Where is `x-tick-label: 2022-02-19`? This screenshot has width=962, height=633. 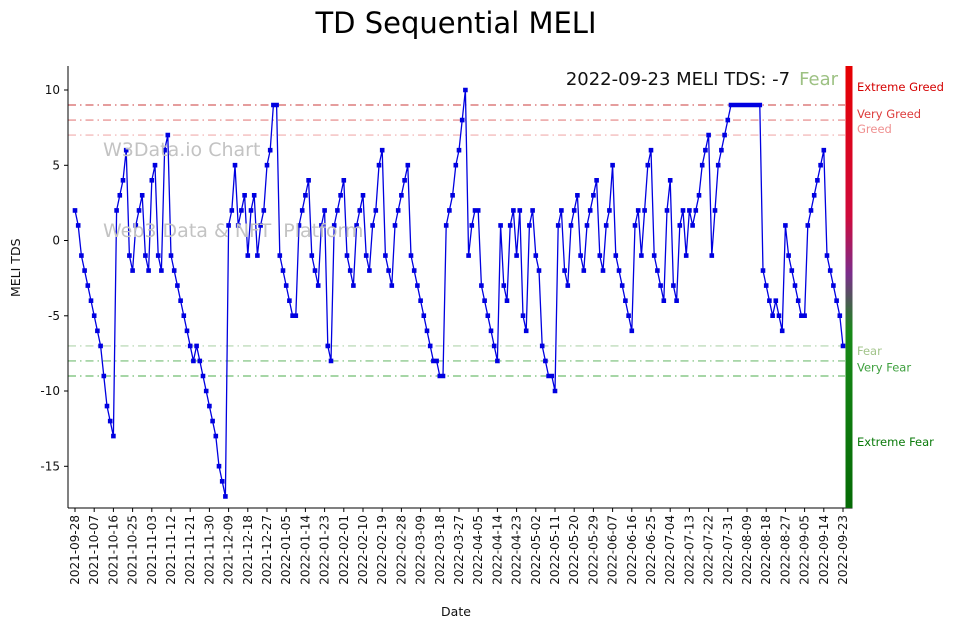 x-tick-label: 2022-02-19 is located at coordinates (382, 550).